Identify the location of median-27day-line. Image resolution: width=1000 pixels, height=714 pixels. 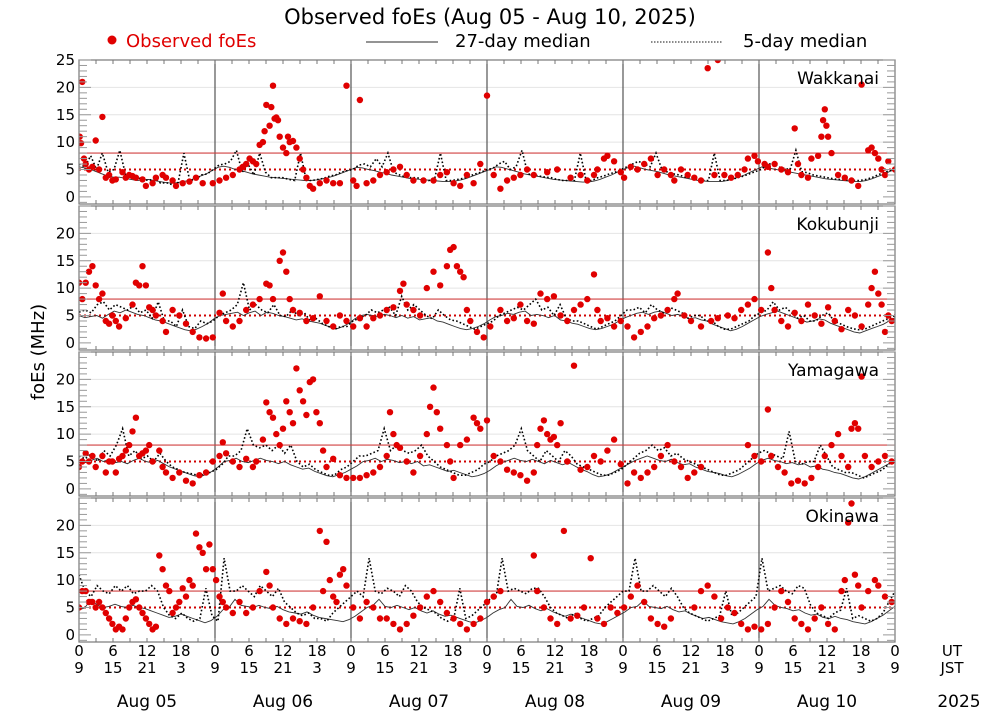
(487, 321).